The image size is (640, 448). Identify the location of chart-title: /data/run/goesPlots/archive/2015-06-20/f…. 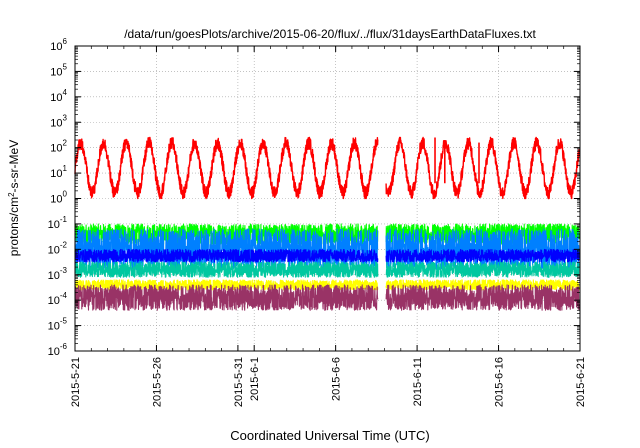
(330, 34).